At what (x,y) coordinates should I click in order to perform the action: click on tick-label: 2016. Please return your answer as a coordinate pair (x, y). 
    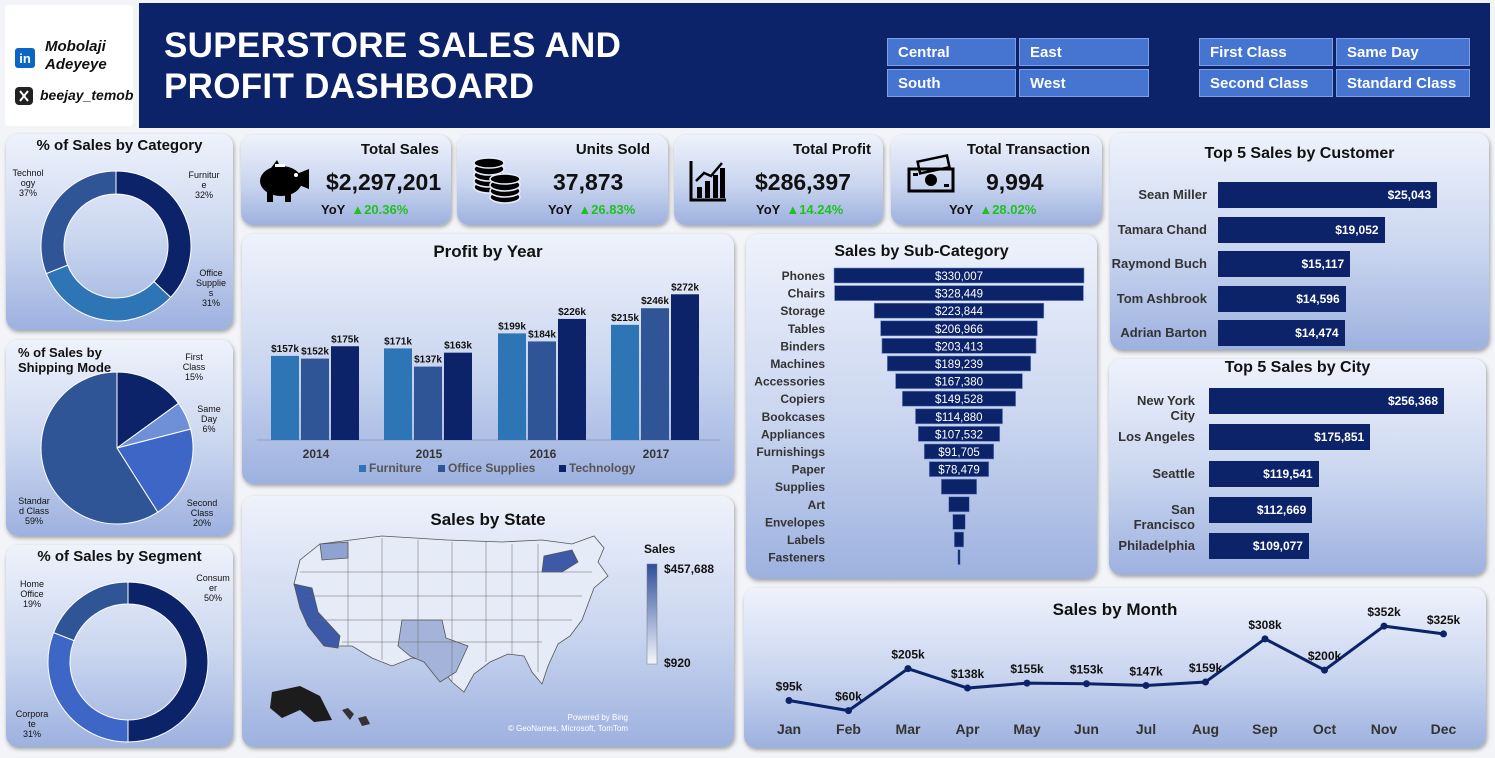
    Looking at the image, I should click on (543, 454).